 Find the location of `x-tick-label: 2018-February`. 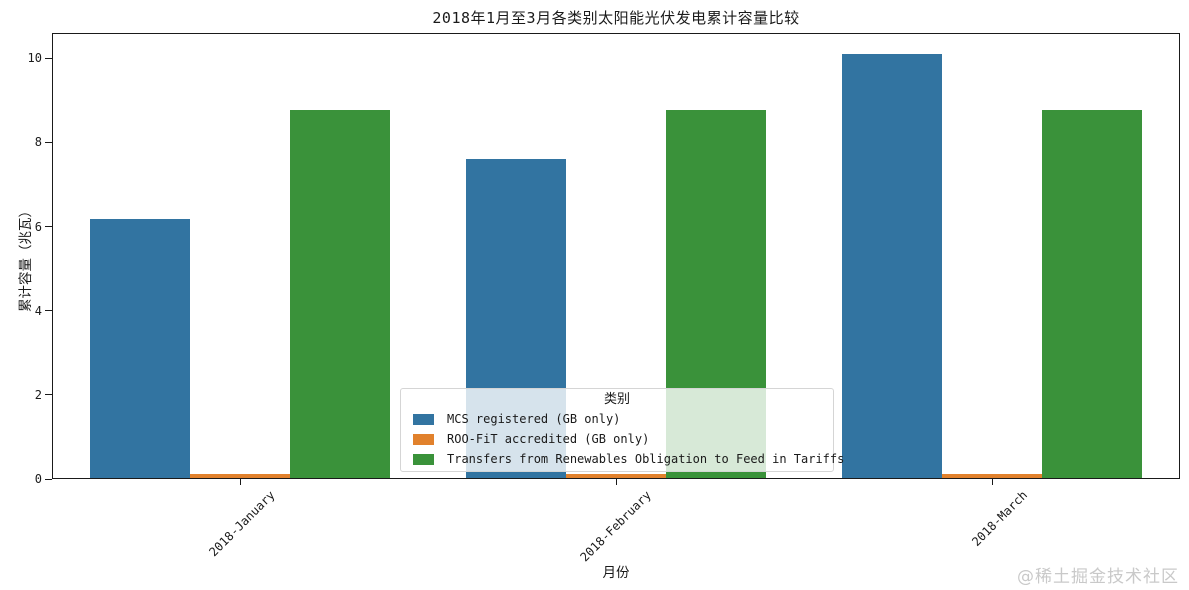

x-tick-label: 2018-February is located at coordinates (615, 526).